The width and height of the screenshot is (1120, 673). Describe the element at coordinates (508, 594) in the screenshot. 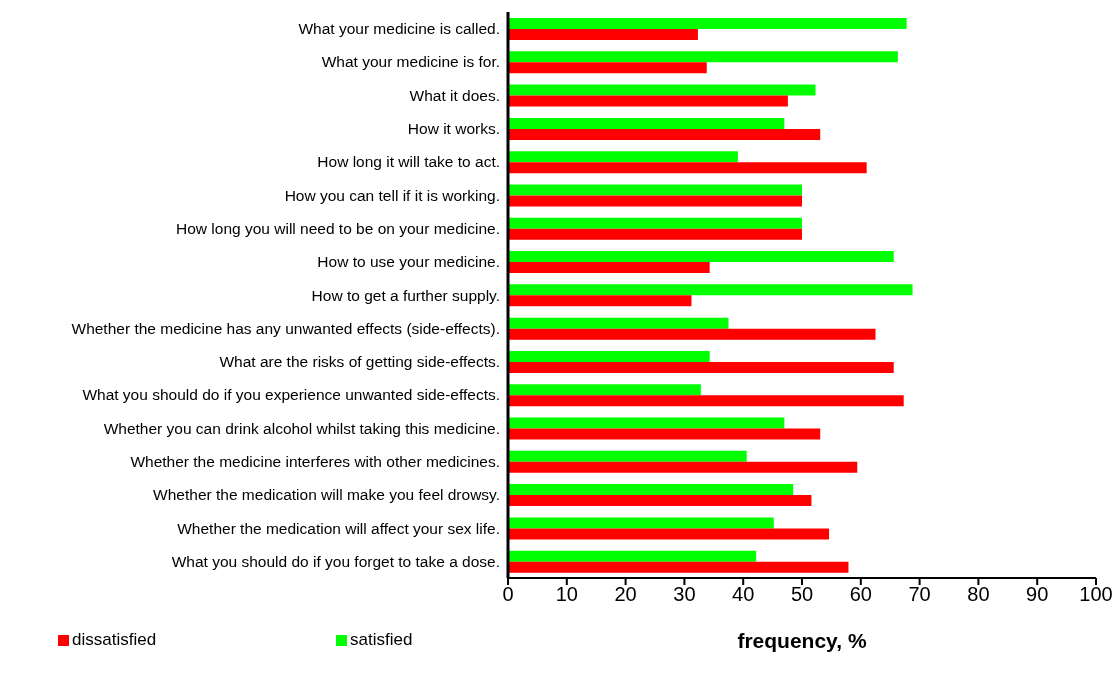

I see `x-tick-label: 0` at that location.